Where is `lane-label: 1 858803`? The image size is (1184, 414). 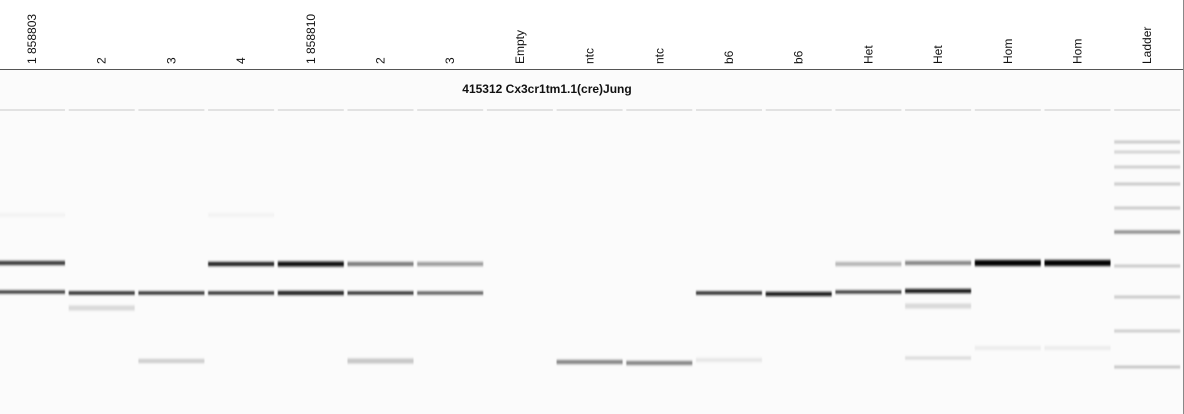
lane-label: 1 858803 is located at coordinates (32, 39).